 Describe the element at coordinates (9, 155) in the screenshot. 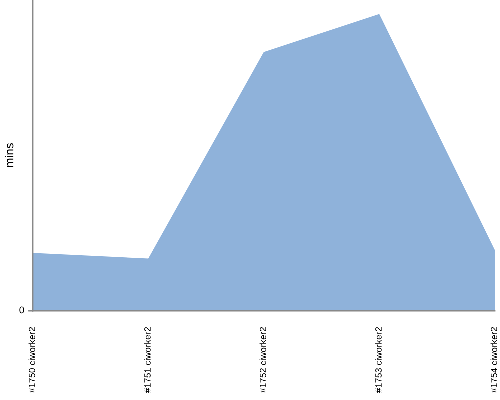

I see `y-axis-title: mins` at that location.